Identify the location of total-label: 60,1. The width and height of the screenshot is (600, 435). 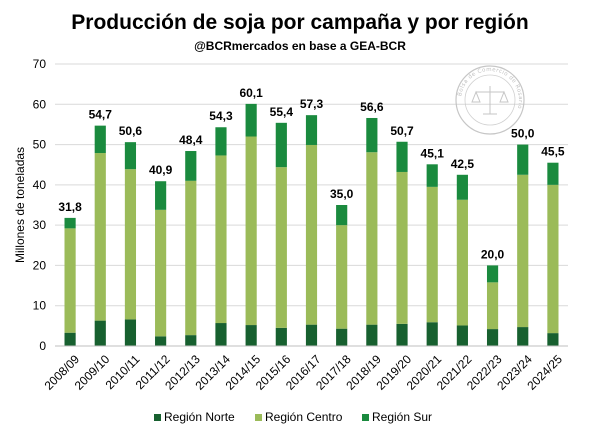
(251, 93).